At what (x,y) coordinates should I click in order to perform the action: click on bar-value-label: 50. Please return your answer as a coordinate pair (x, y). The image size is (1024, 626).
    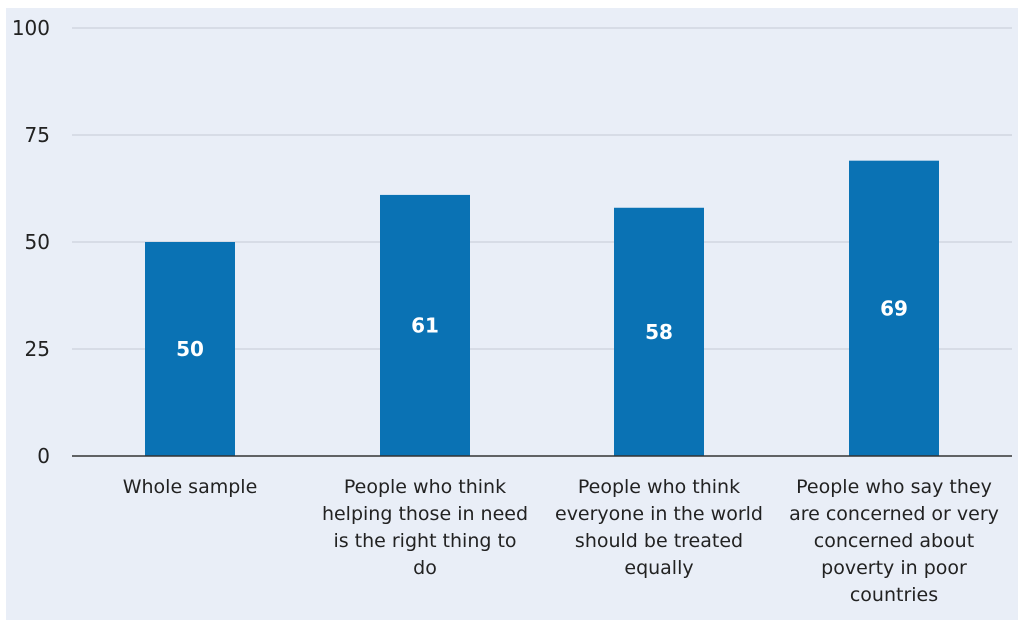
    Looking at the image, I should click on (190, 349).